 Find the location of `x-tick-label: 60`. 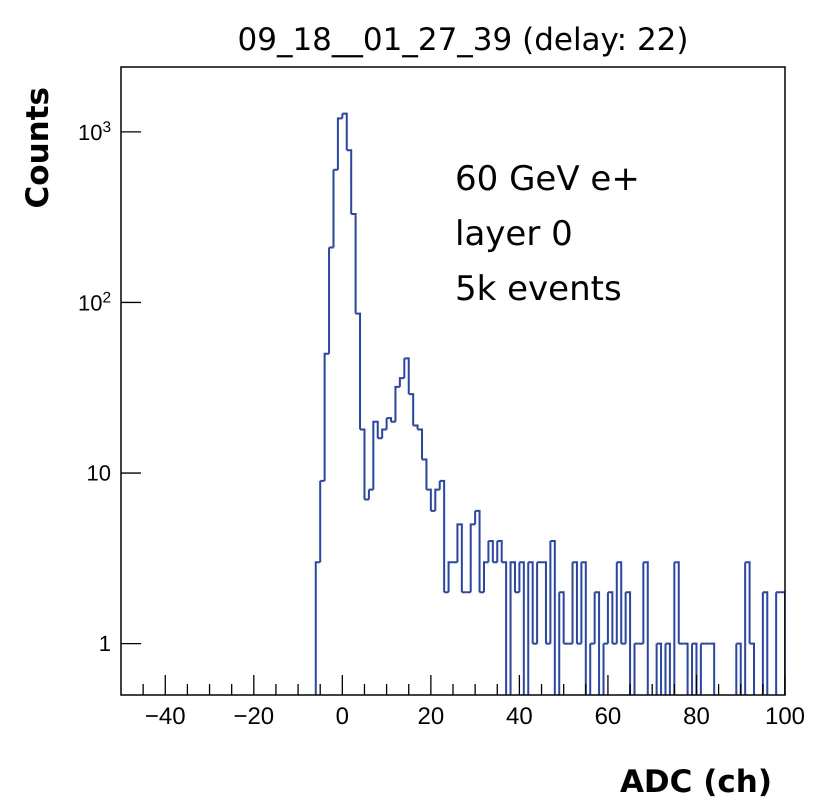

x-tick-label: 60 is located at coordinates (608, 716).